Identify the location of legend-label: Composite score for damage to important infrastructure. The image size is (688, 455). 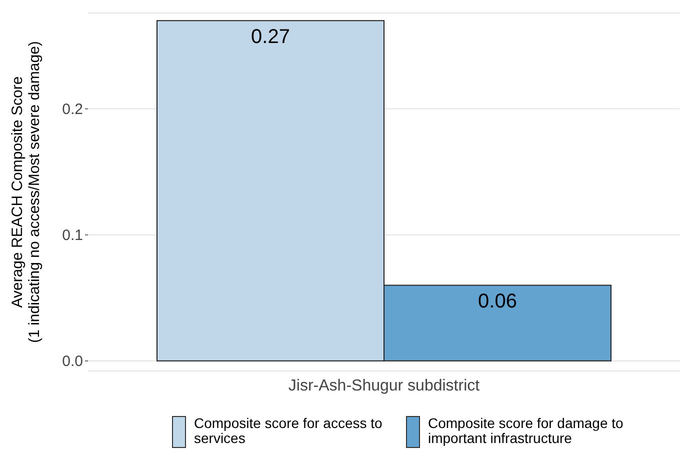
(526, 430).